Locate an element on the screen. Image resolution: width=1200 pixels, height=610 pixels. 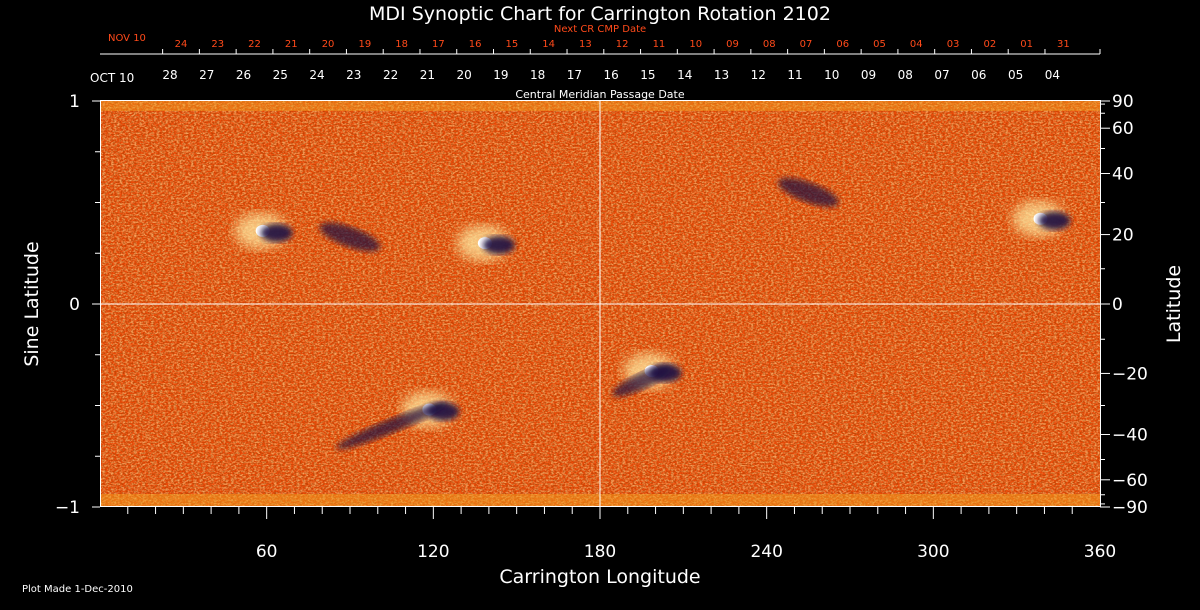
next-cr-date-label: 01 is located at coordinates (1026, 44).